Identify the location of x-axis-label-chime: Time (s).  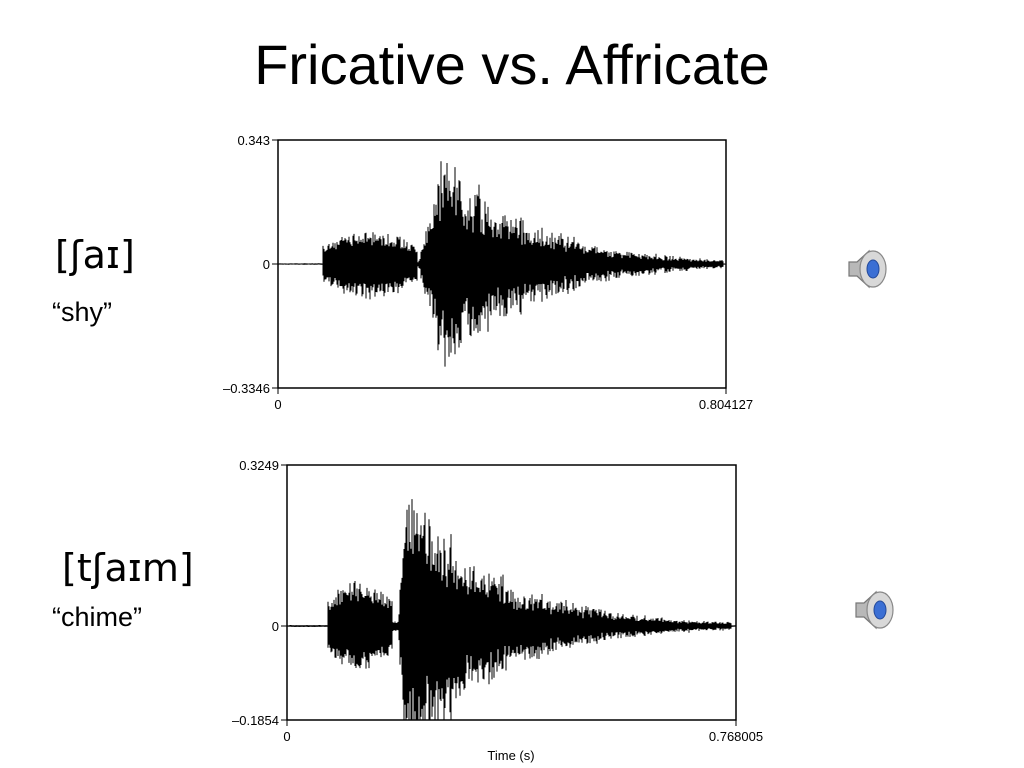
(510, 755).